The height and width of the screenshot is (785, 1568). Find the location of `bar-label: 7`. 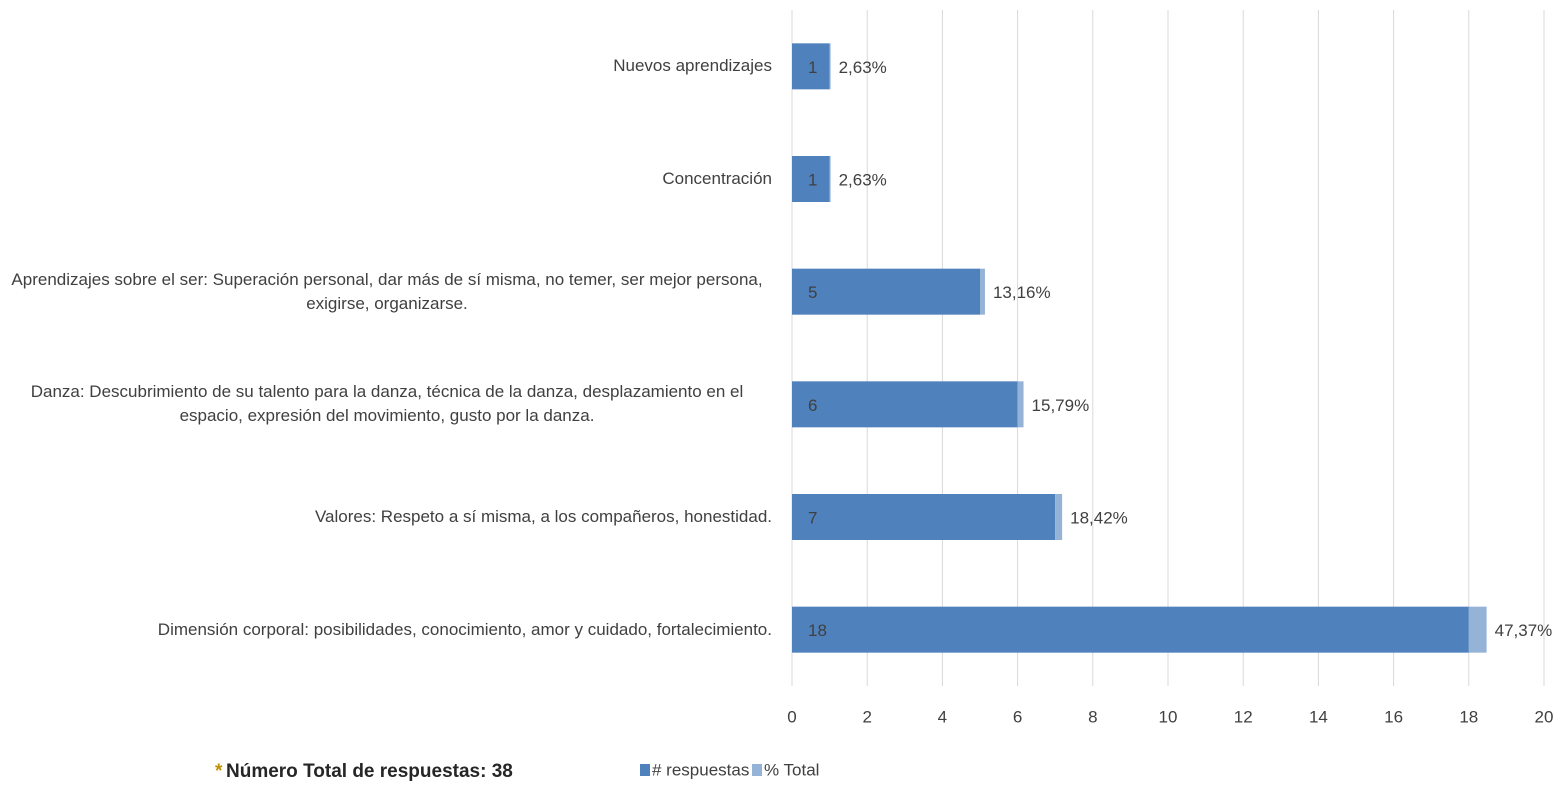

bar-label: 7 is located at coordinates (812, 517).